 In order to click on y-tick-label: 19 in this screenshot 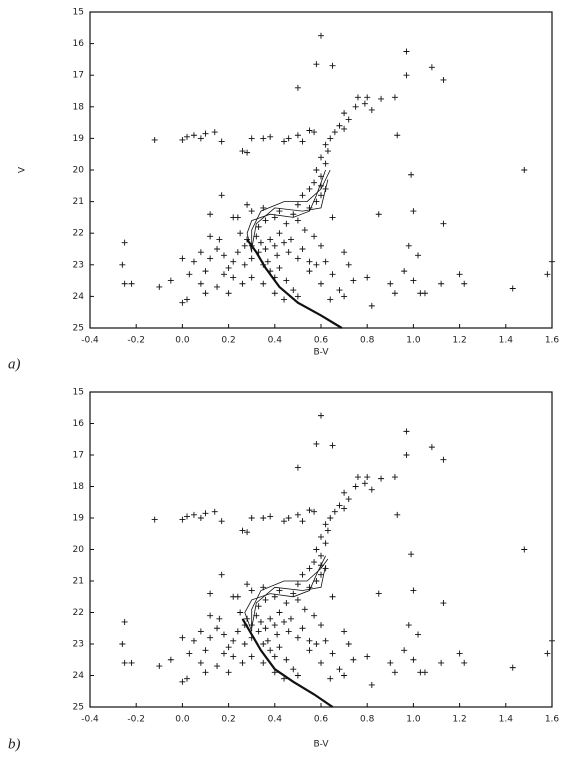, I will do `click(79, 139)`.